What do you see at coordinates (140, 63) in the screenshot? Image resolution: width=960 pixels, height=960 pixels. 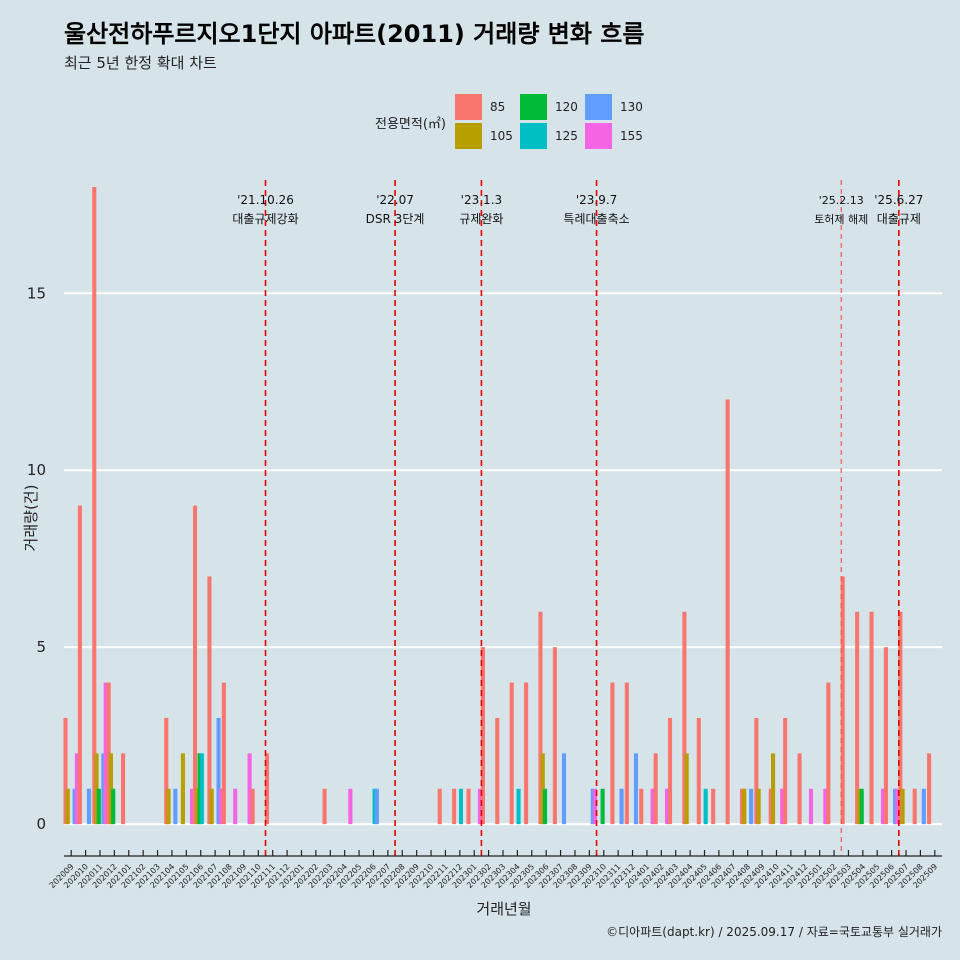 I see `chart-subtitle: 최근 5년 한정 확대 차트` at bounding box center [140, 63].